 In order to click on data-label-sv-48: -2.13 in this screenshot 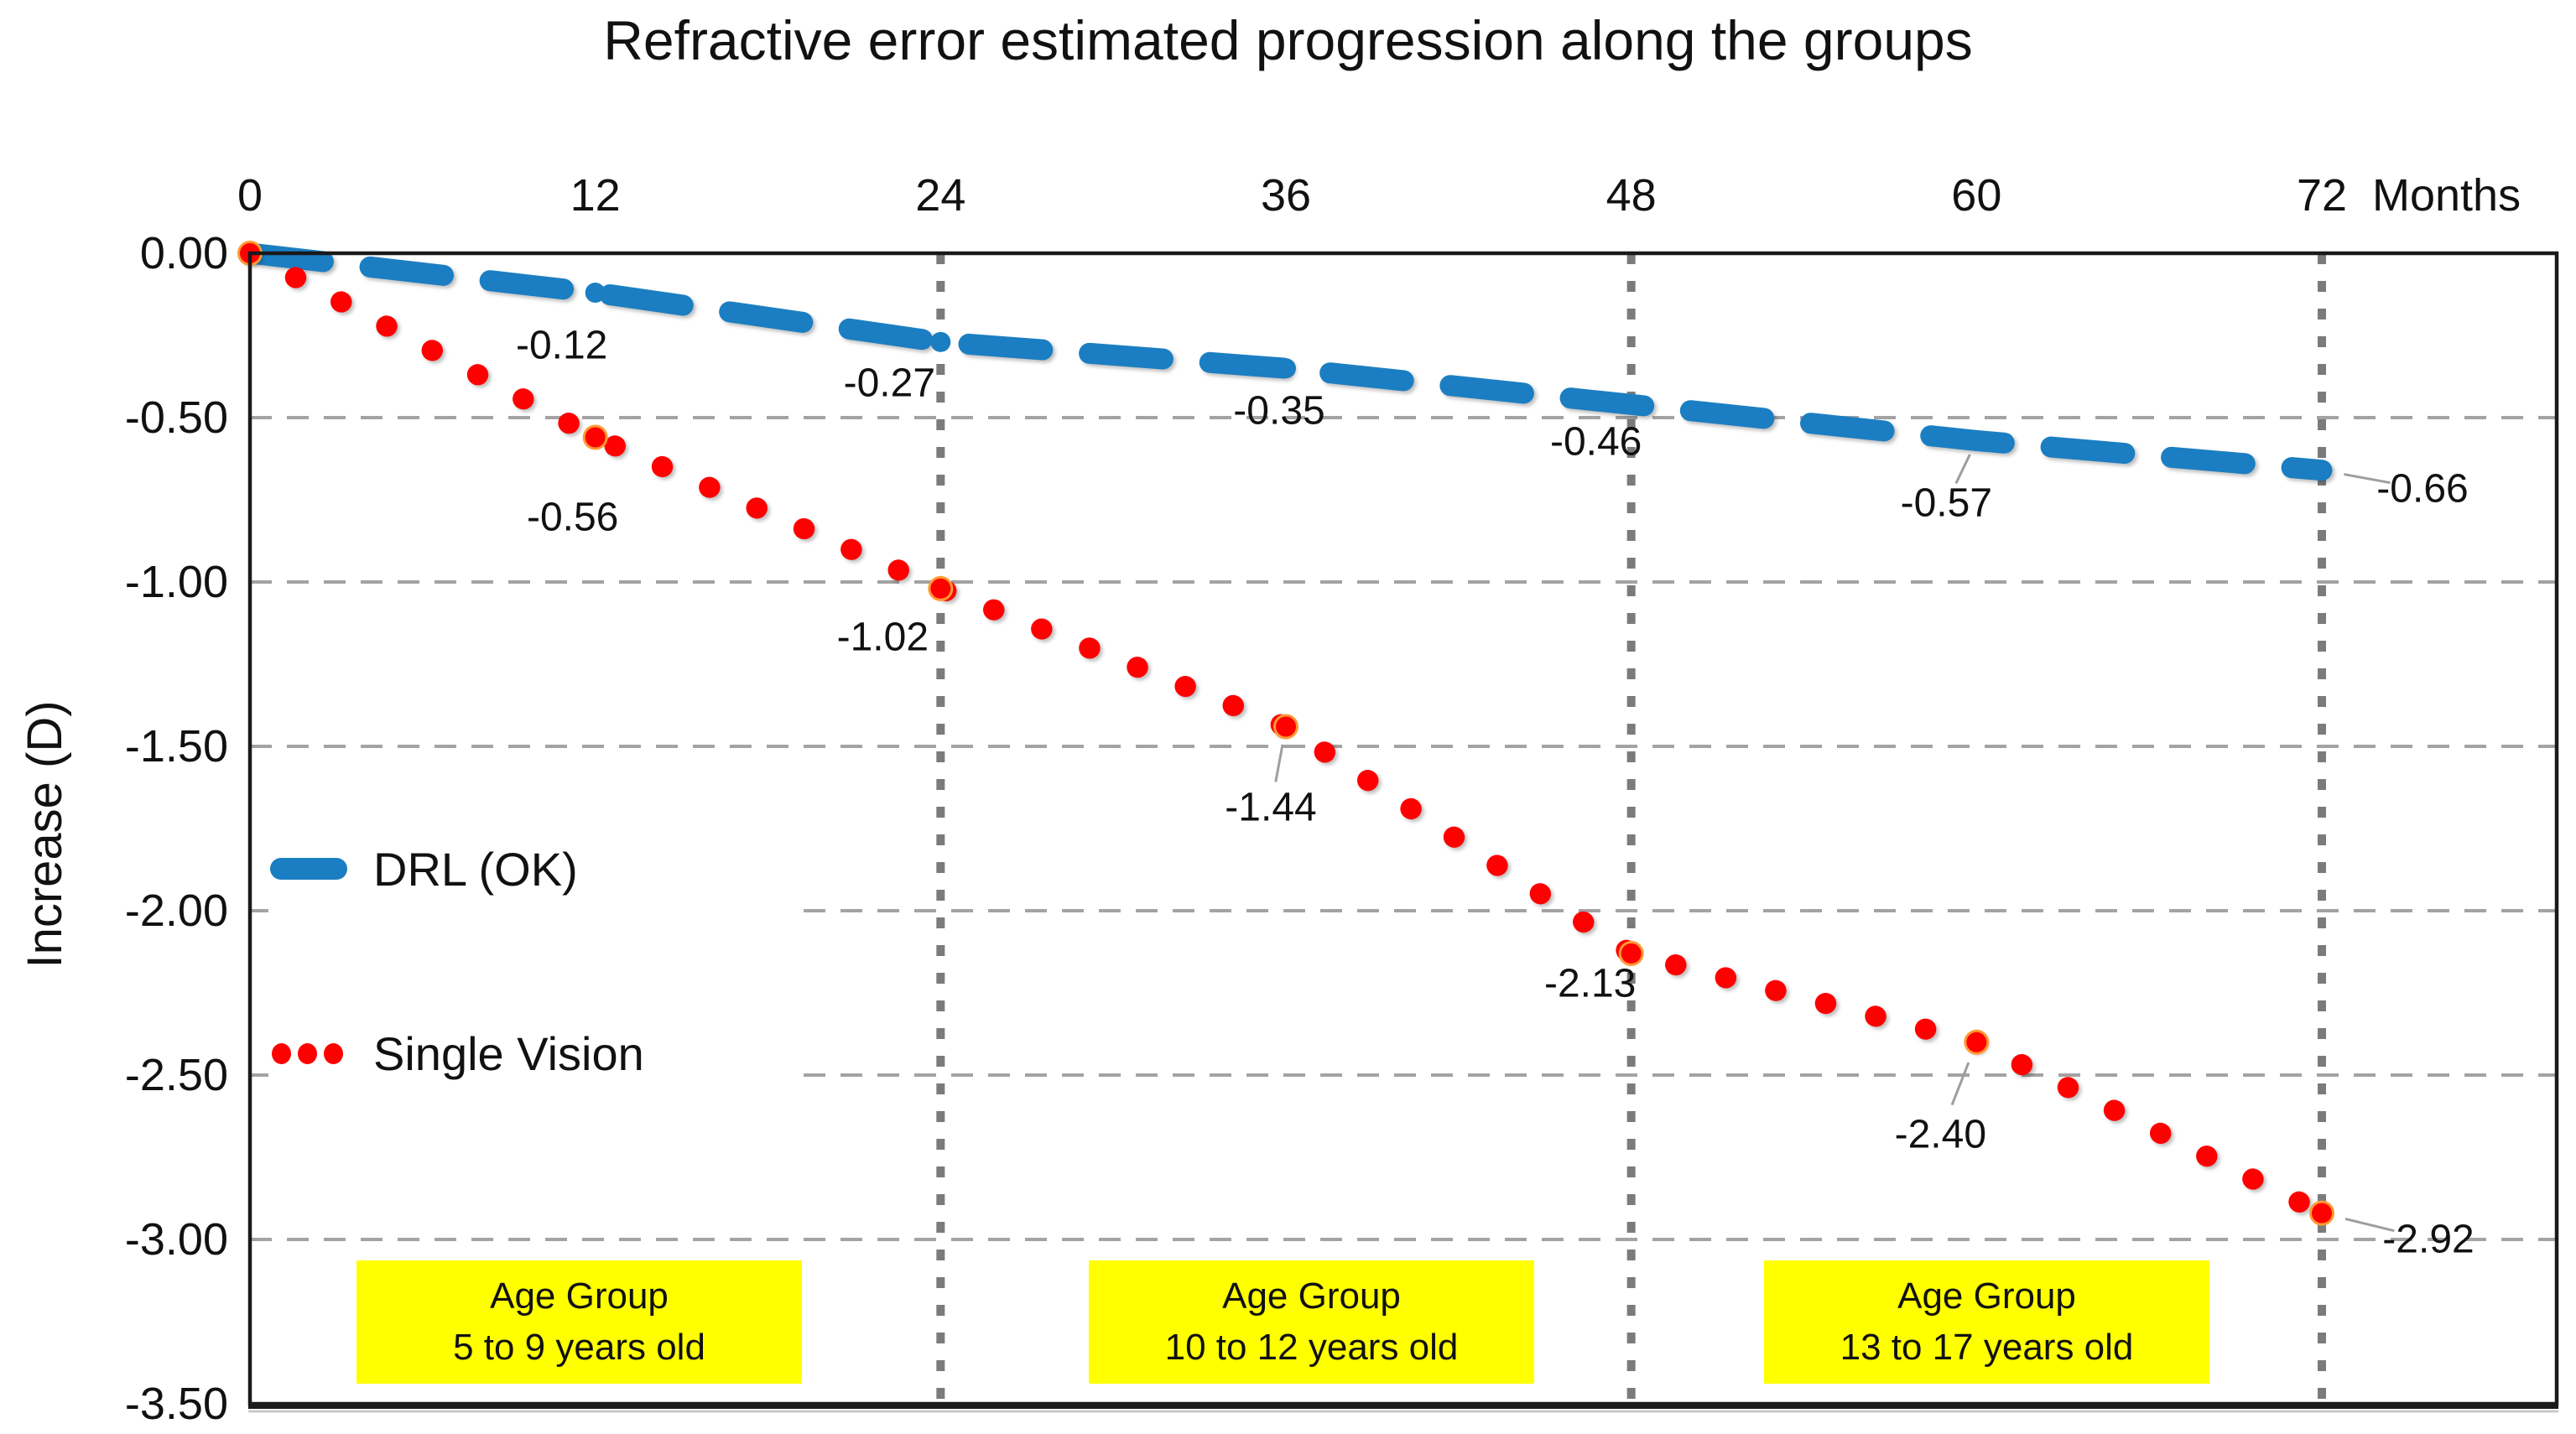, I will do `click(1590, 984)`.